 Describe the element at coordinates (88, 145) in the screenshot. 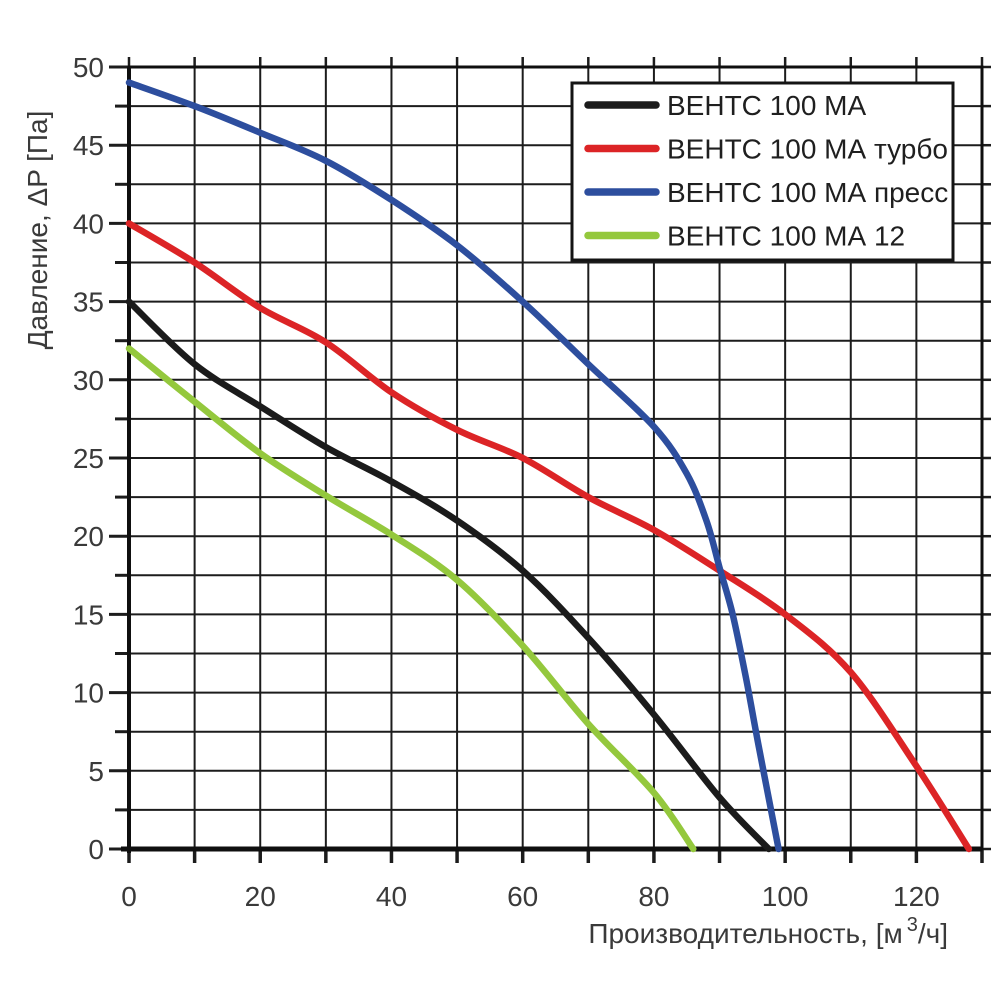

I see `y-tick-label: 45` at that location.